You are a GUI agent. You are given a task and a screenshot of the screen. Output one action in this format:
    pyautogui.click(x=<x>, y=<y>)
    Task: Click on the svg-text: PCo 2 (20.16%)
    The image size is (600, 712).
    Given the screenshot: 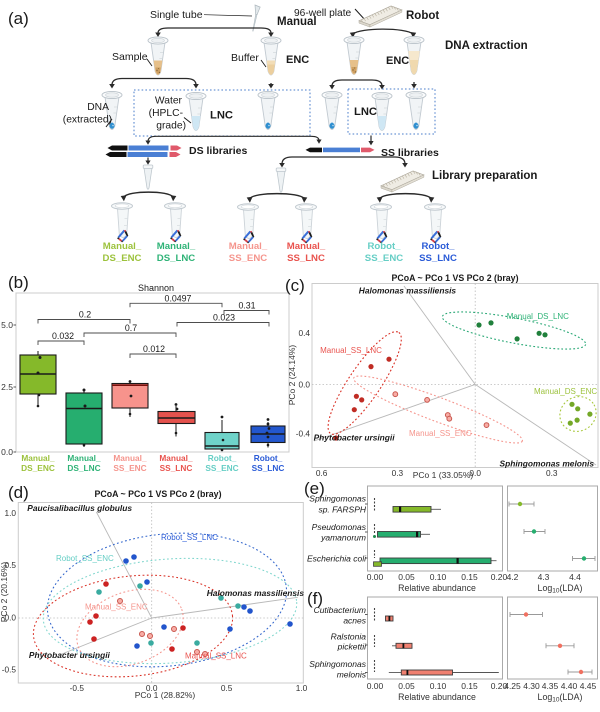 What is the action you would take?
    pyautogui.click(x=4, y=592)
    